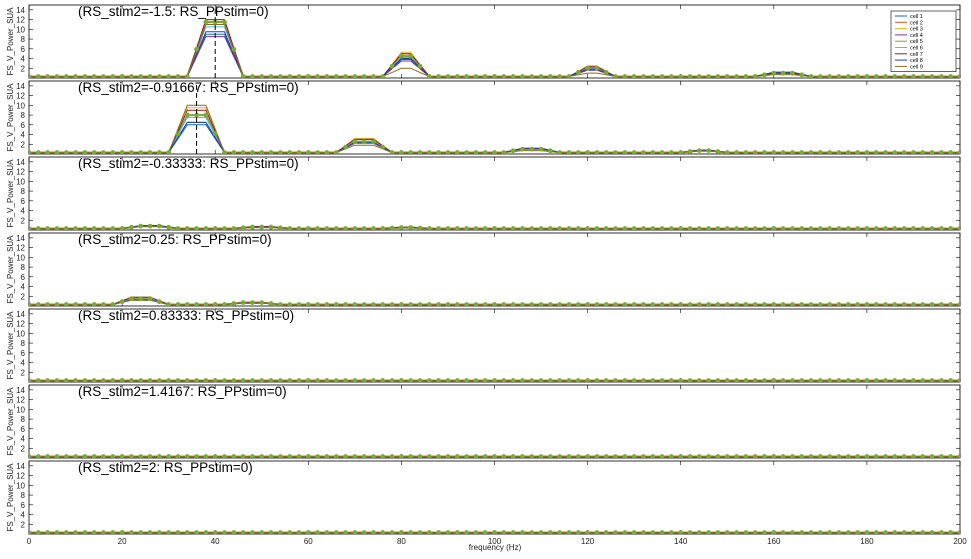 The height and width of the screenshot is (559, 971). I want to click on legend-entry: cell 5, so click(916, 42).